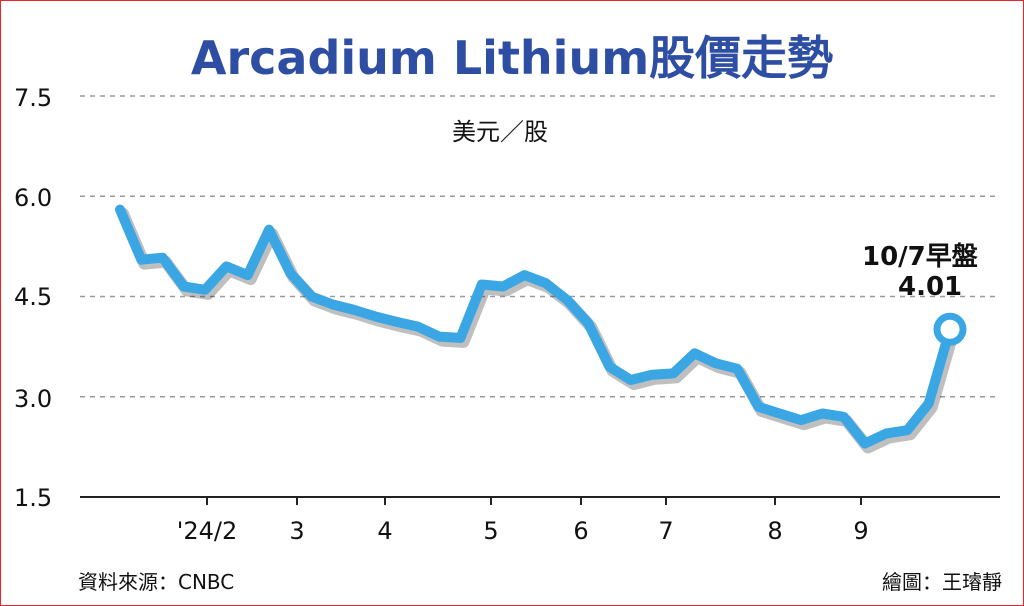 The image size is (1024, 606). I want to click on y-tick-label: 1.5, so click(33, 498).